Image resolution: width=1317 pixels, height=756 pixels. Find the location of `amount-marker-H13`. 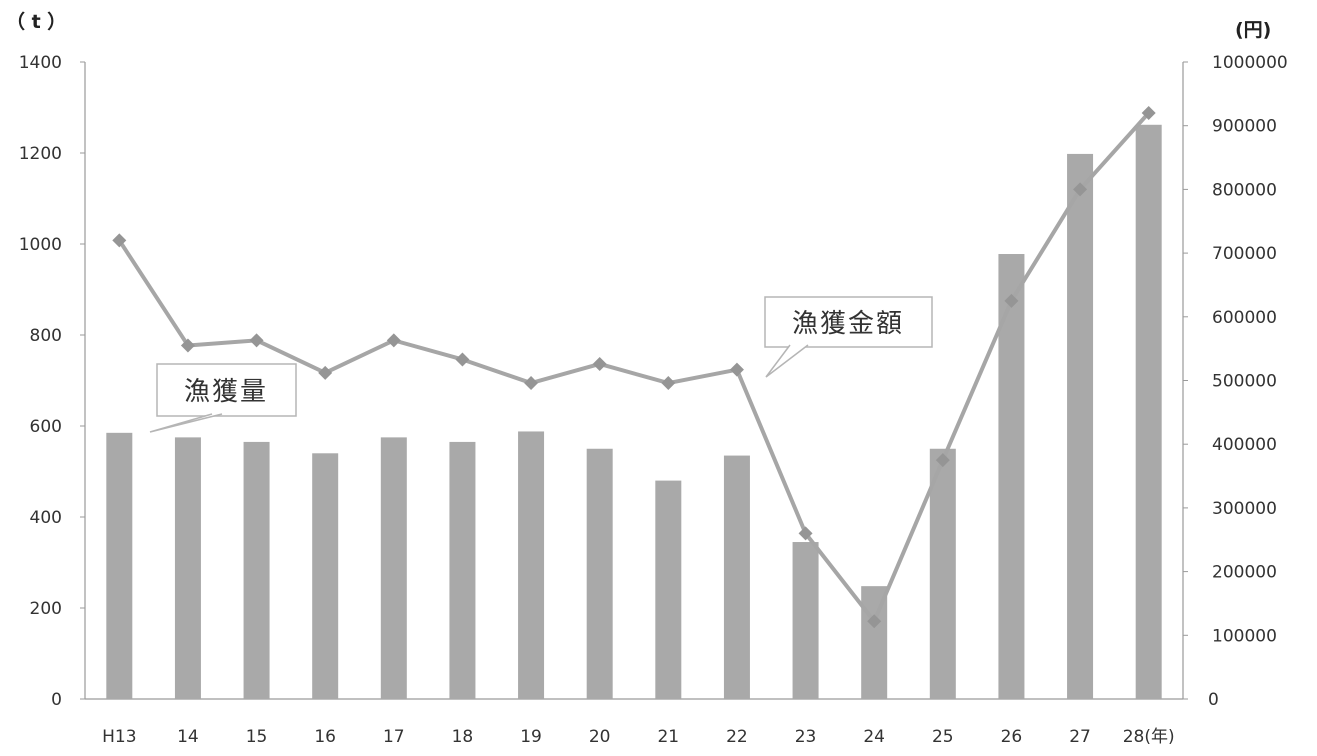

amount-marker-H13 is located at coordinates (119, 240).